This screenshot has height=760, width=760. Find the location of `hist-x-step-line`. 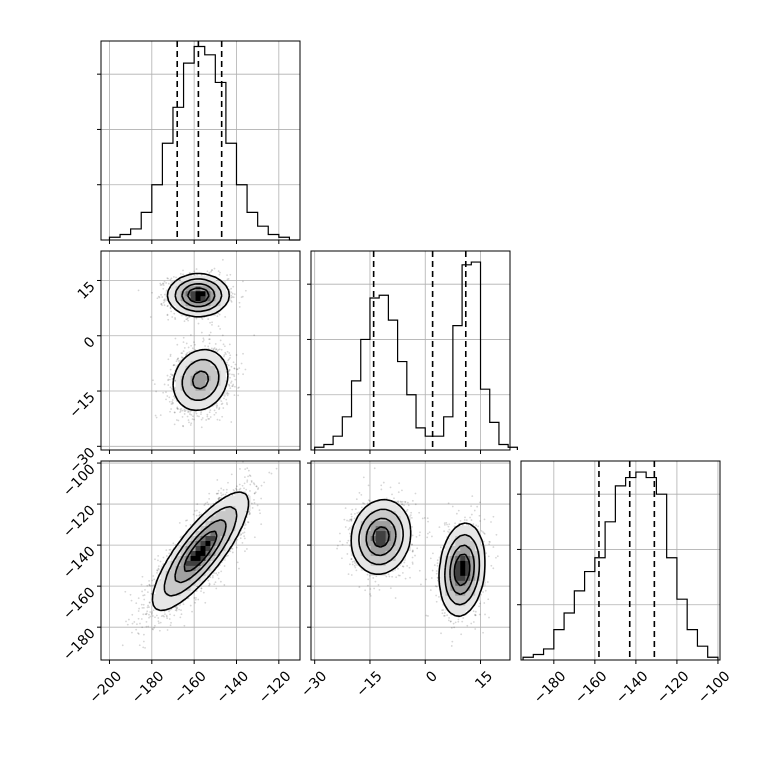

hist-x-step-line is located at coordinates (204, 143).